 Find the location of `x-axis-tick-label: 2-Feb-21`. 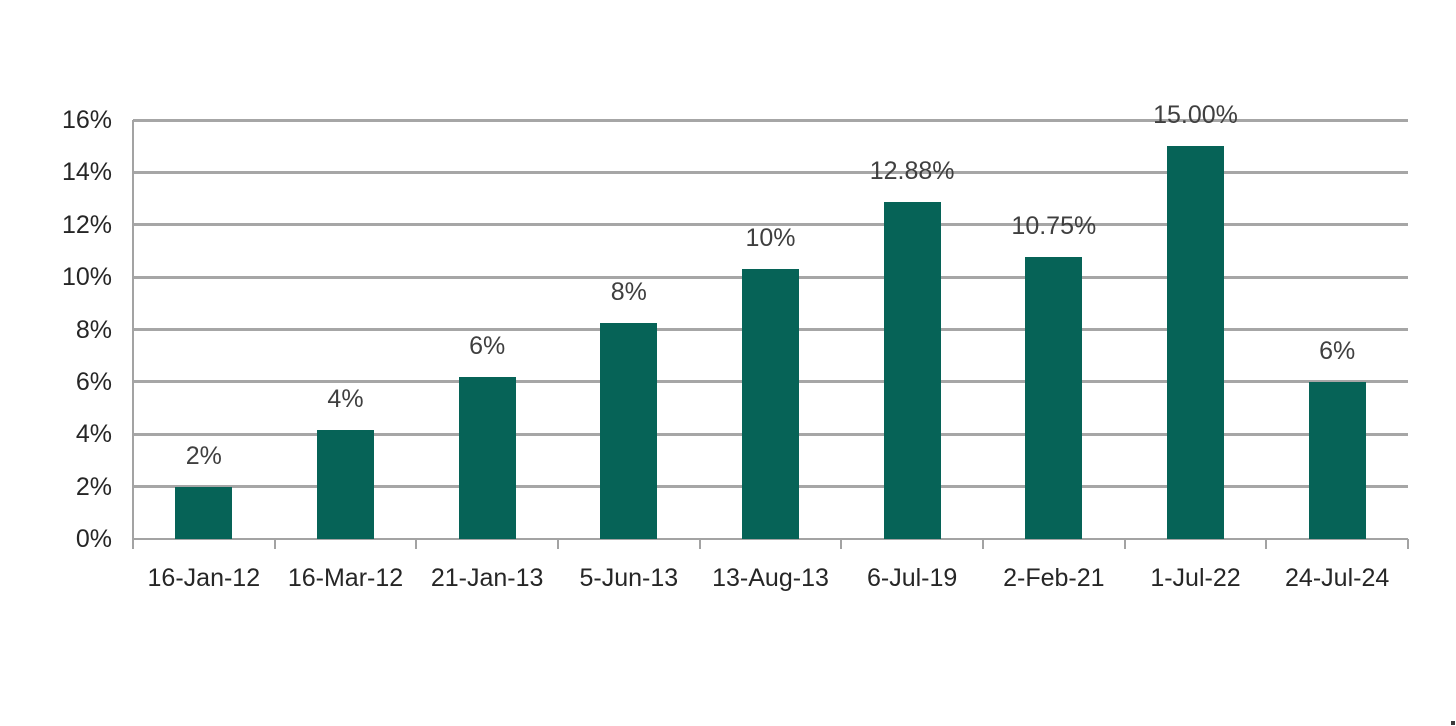

x-axis-tick-label: 2-Feb-21 is located at coordinates (1054, 578).